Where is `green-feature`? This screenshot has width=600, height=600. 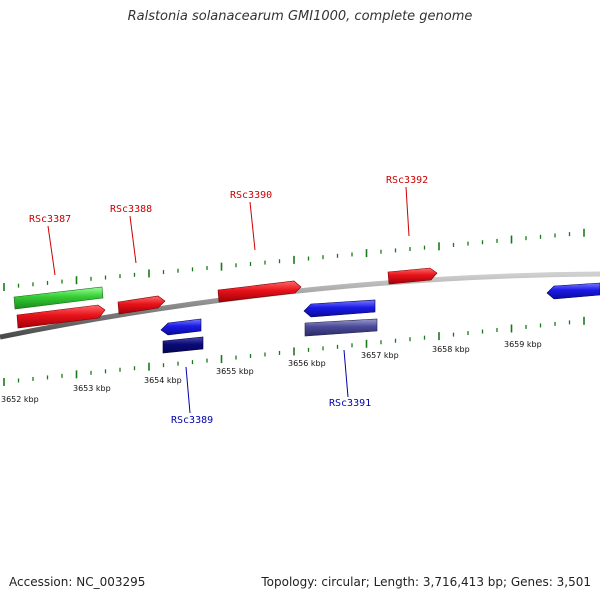
green-feature is located at coordinates (58, 298).